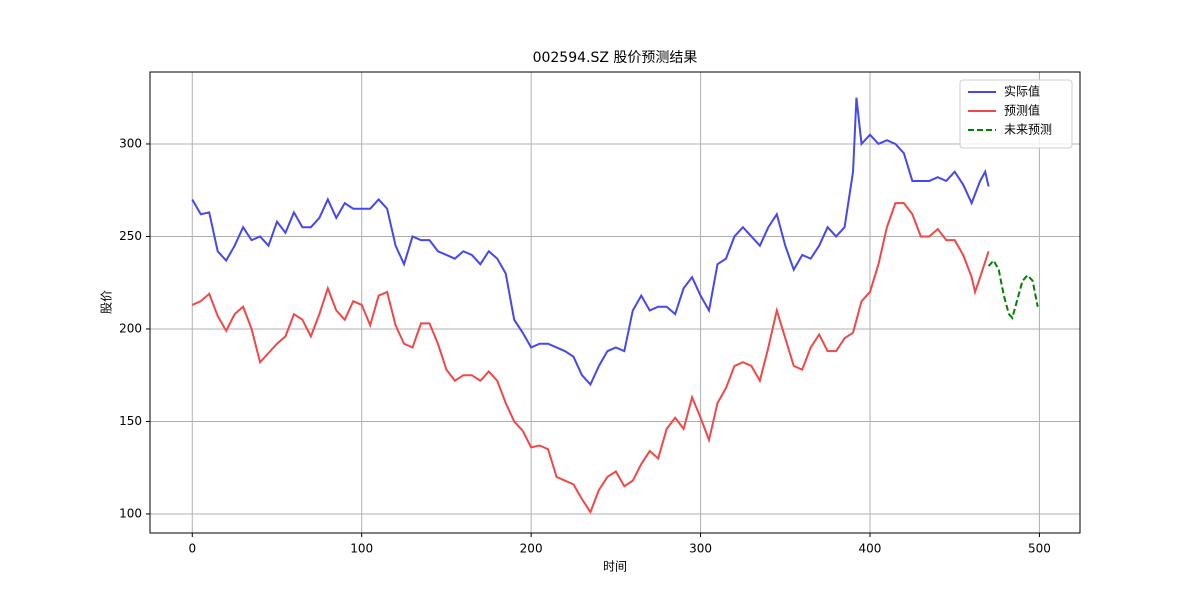  What do you see at coordinates (1013, 289) in the screenshot?
I see `data-line` at bounding box center [1013, 289].